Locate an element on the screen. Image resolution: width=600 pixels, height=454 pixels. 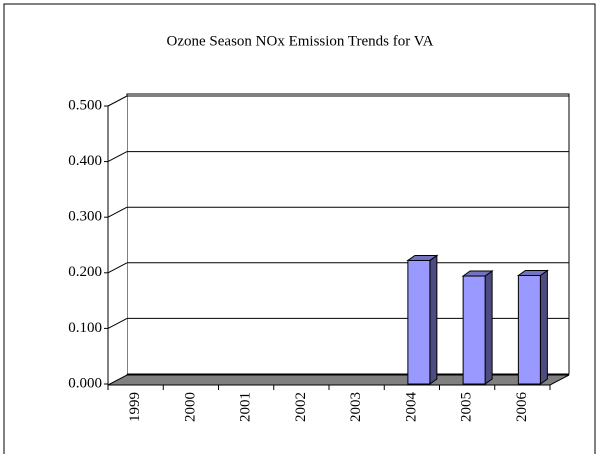
x-tick-label: 2005 is located at coordinates (467, 407).